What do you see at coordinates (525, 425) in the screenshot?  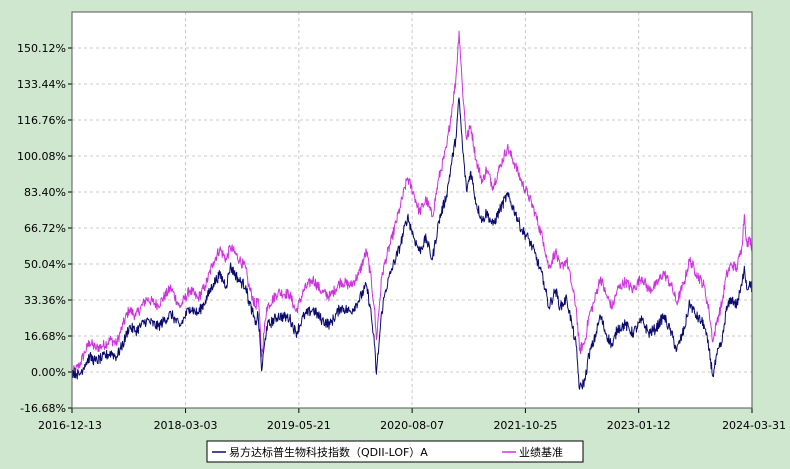 I see `x-tick-label: 2021-10-25` at bounding box center [525, 425].